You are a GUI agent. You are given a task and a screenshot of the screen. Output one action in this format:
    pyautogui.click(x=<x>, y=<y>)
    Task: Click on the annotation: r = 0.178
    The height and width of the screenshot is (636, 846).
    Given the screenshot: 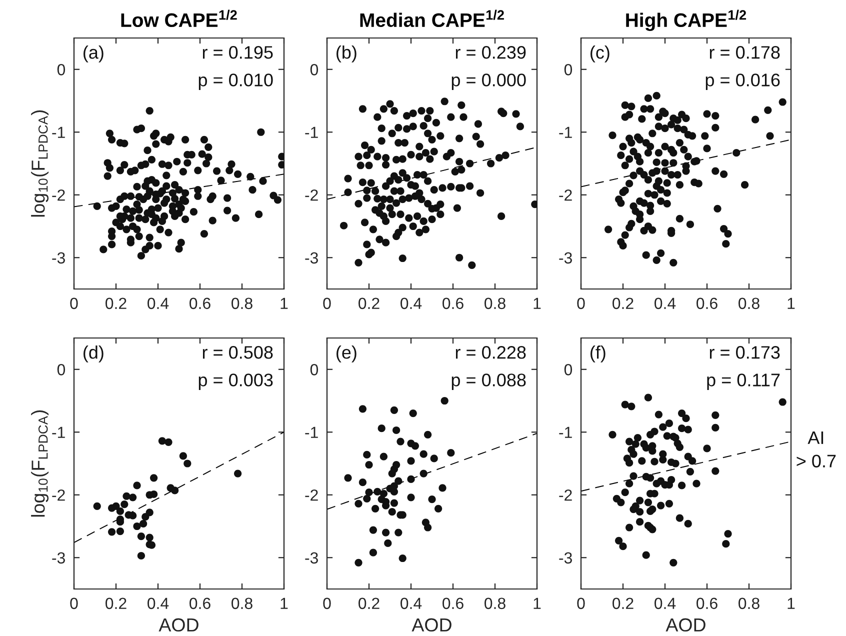 What is the action you would take?
    pyautogui.click(x=745, y=52)
    